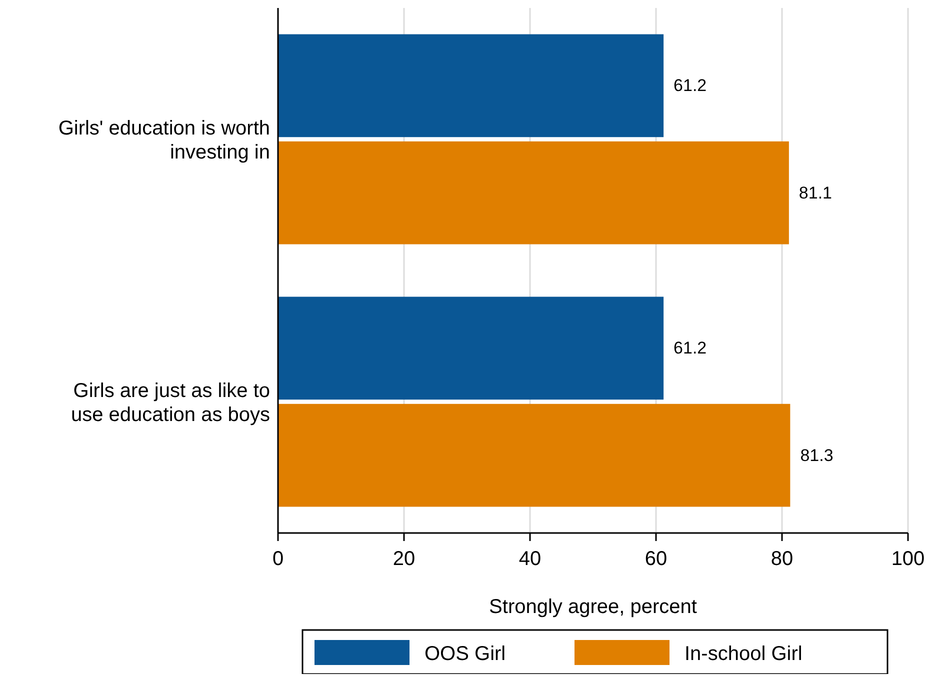 The width and height of the screenshot is (950, 682). Describe the element at coordinates (465, 654) in the screenshot. I see `legend-label: OOS Girl` at that location.